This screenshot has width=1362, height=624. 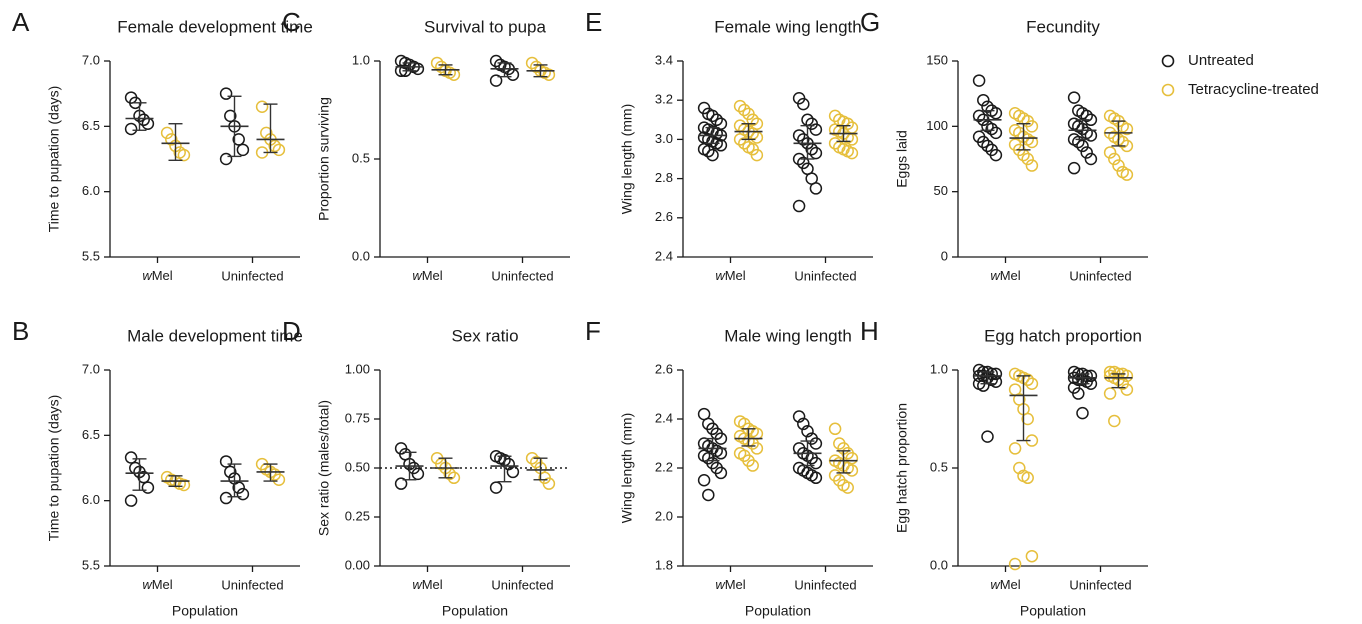 What do you see at coordinates (1253, 89) in the screenshot?
I see `legend-label: Tetracycline-treated` at bounding box center [1253, 89].